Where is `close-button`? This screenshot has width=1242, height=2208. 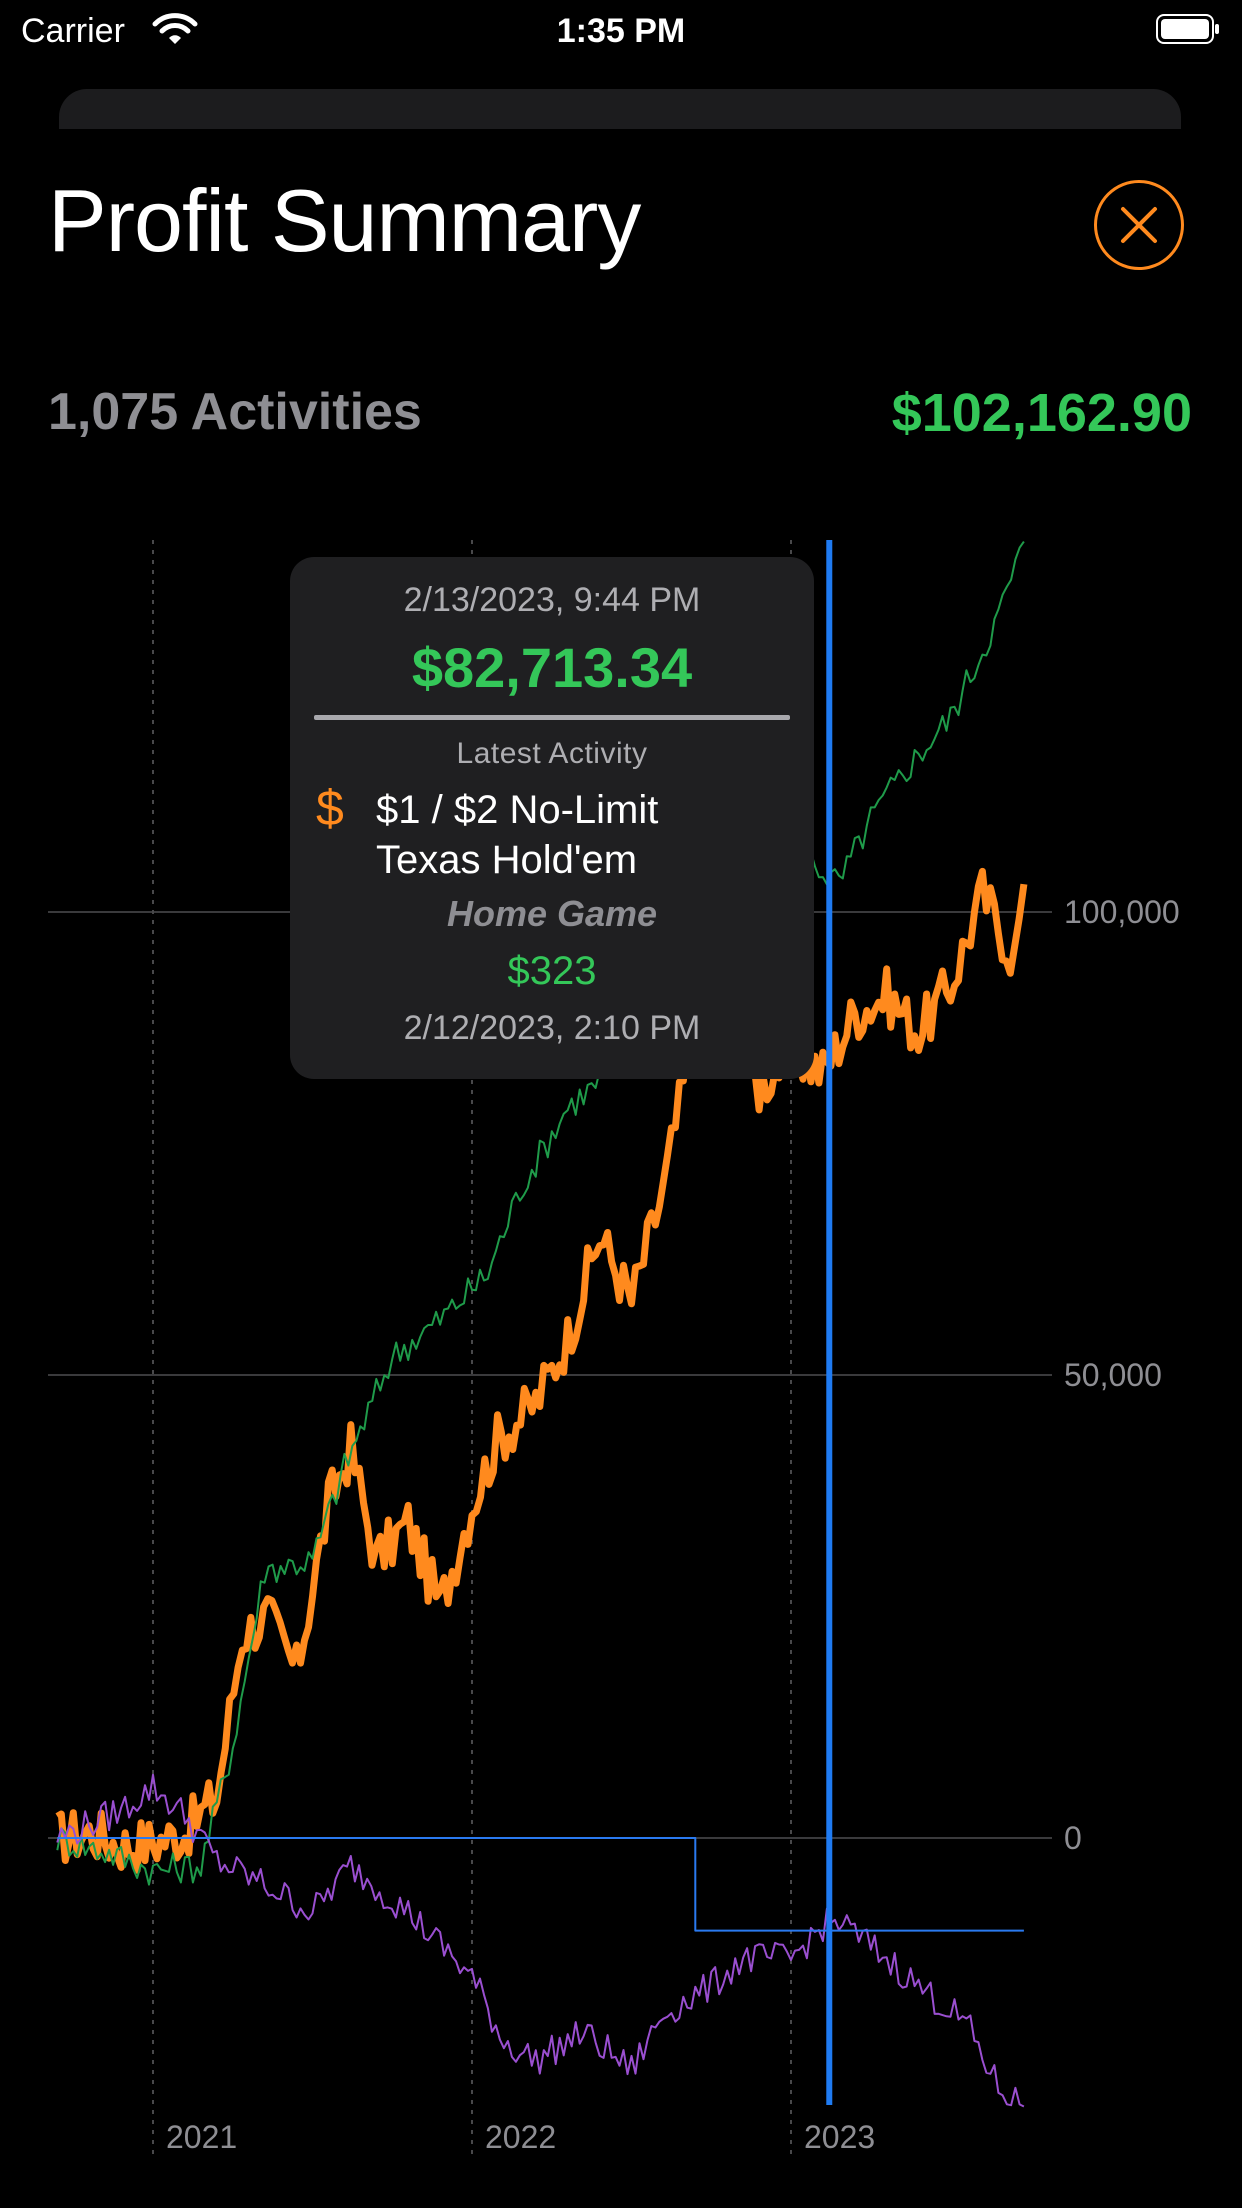
close-button is located at coordinates (1139, 225).